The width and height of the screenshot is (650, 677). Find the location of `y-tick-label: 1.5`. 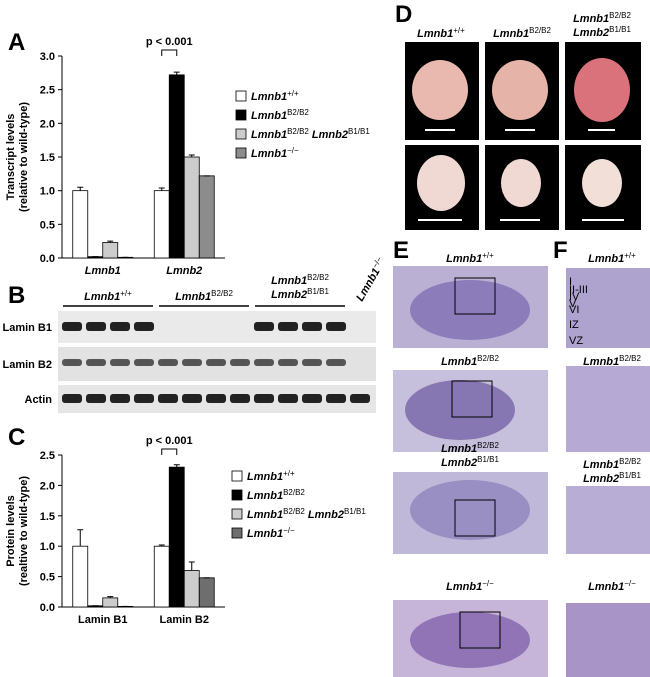

y-tick-label: 1.5 is located at coordinates (47, 517).